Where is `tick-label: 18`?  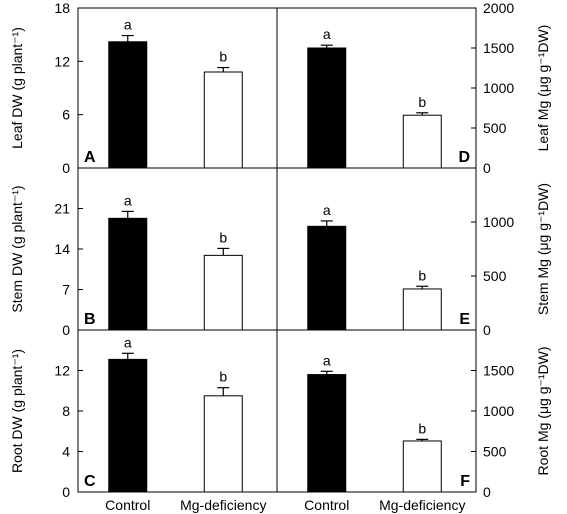 tick-label: 18 is located at coordinates (62, 8).